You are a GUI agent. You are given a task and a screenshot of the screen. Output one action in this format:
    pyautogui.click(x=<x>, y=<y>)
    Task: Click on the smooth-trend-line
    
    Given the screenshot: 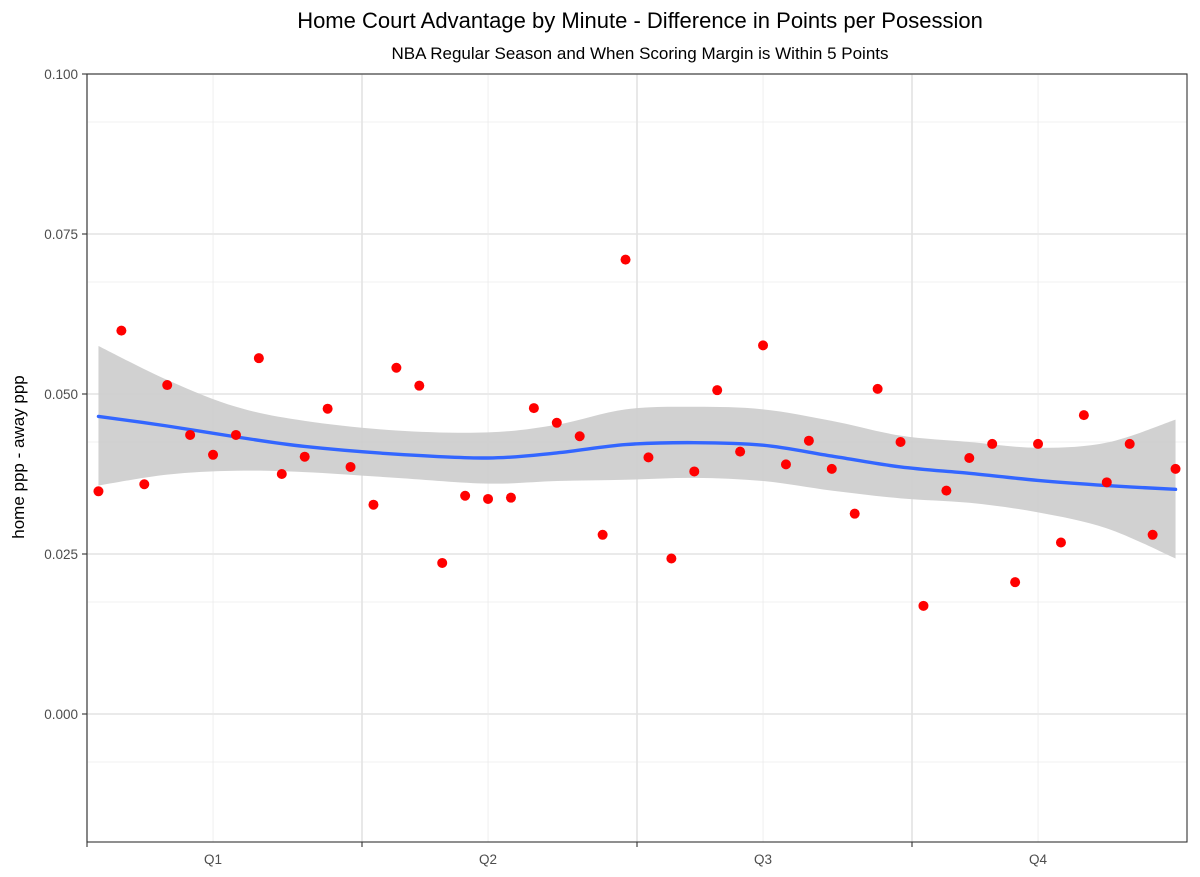 What is the action you would take?
    pyautogui.click(x=637, y=453)
    